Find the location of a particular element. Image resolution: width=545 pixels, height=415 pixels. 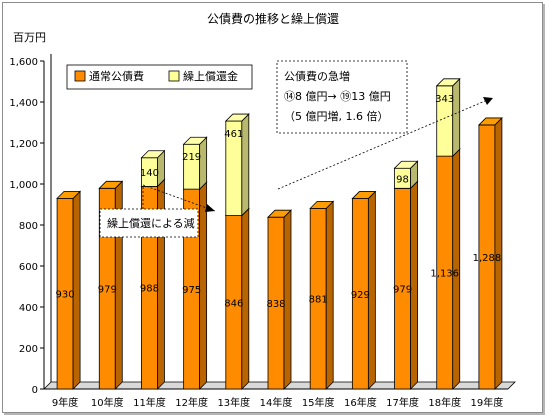

value-label-regular: 988 is located at coordinates (149, 289).